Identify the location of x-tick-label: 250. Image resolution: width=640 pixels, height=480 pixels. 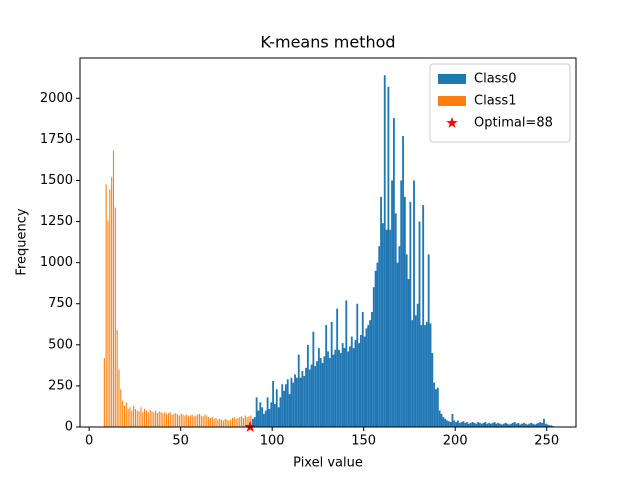
(546, 441).